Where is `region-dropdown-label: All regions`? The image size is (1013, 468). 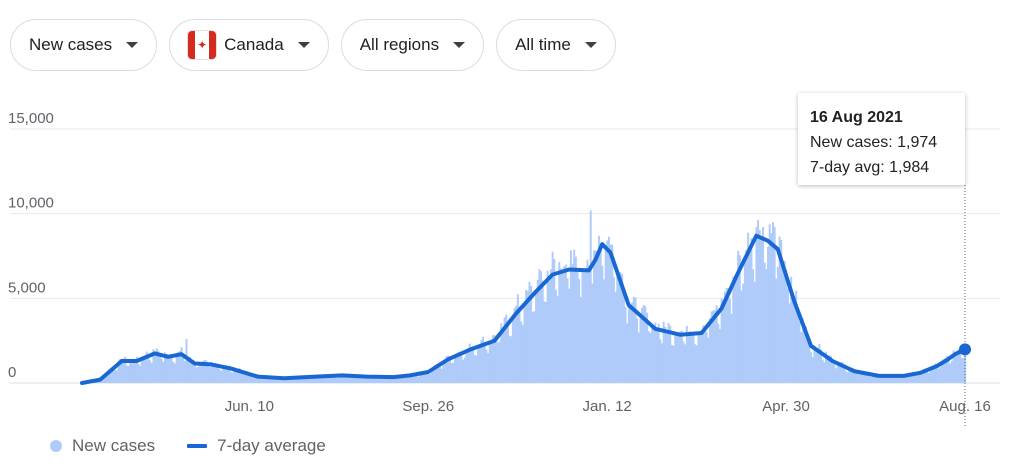 region-dropdown-label: All regions is located at coordinates (399, 44).